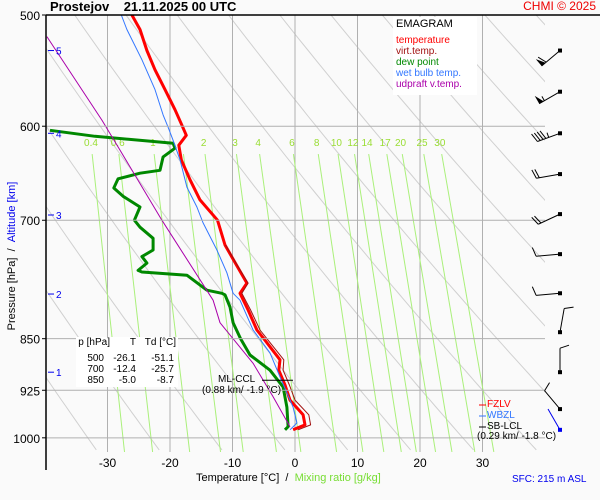 The image size is (600, 500). What do you see at coordinates (59, 216) in the screenshot?
I see `altitude-tick-label: 3` at bounding box center [59, 216].